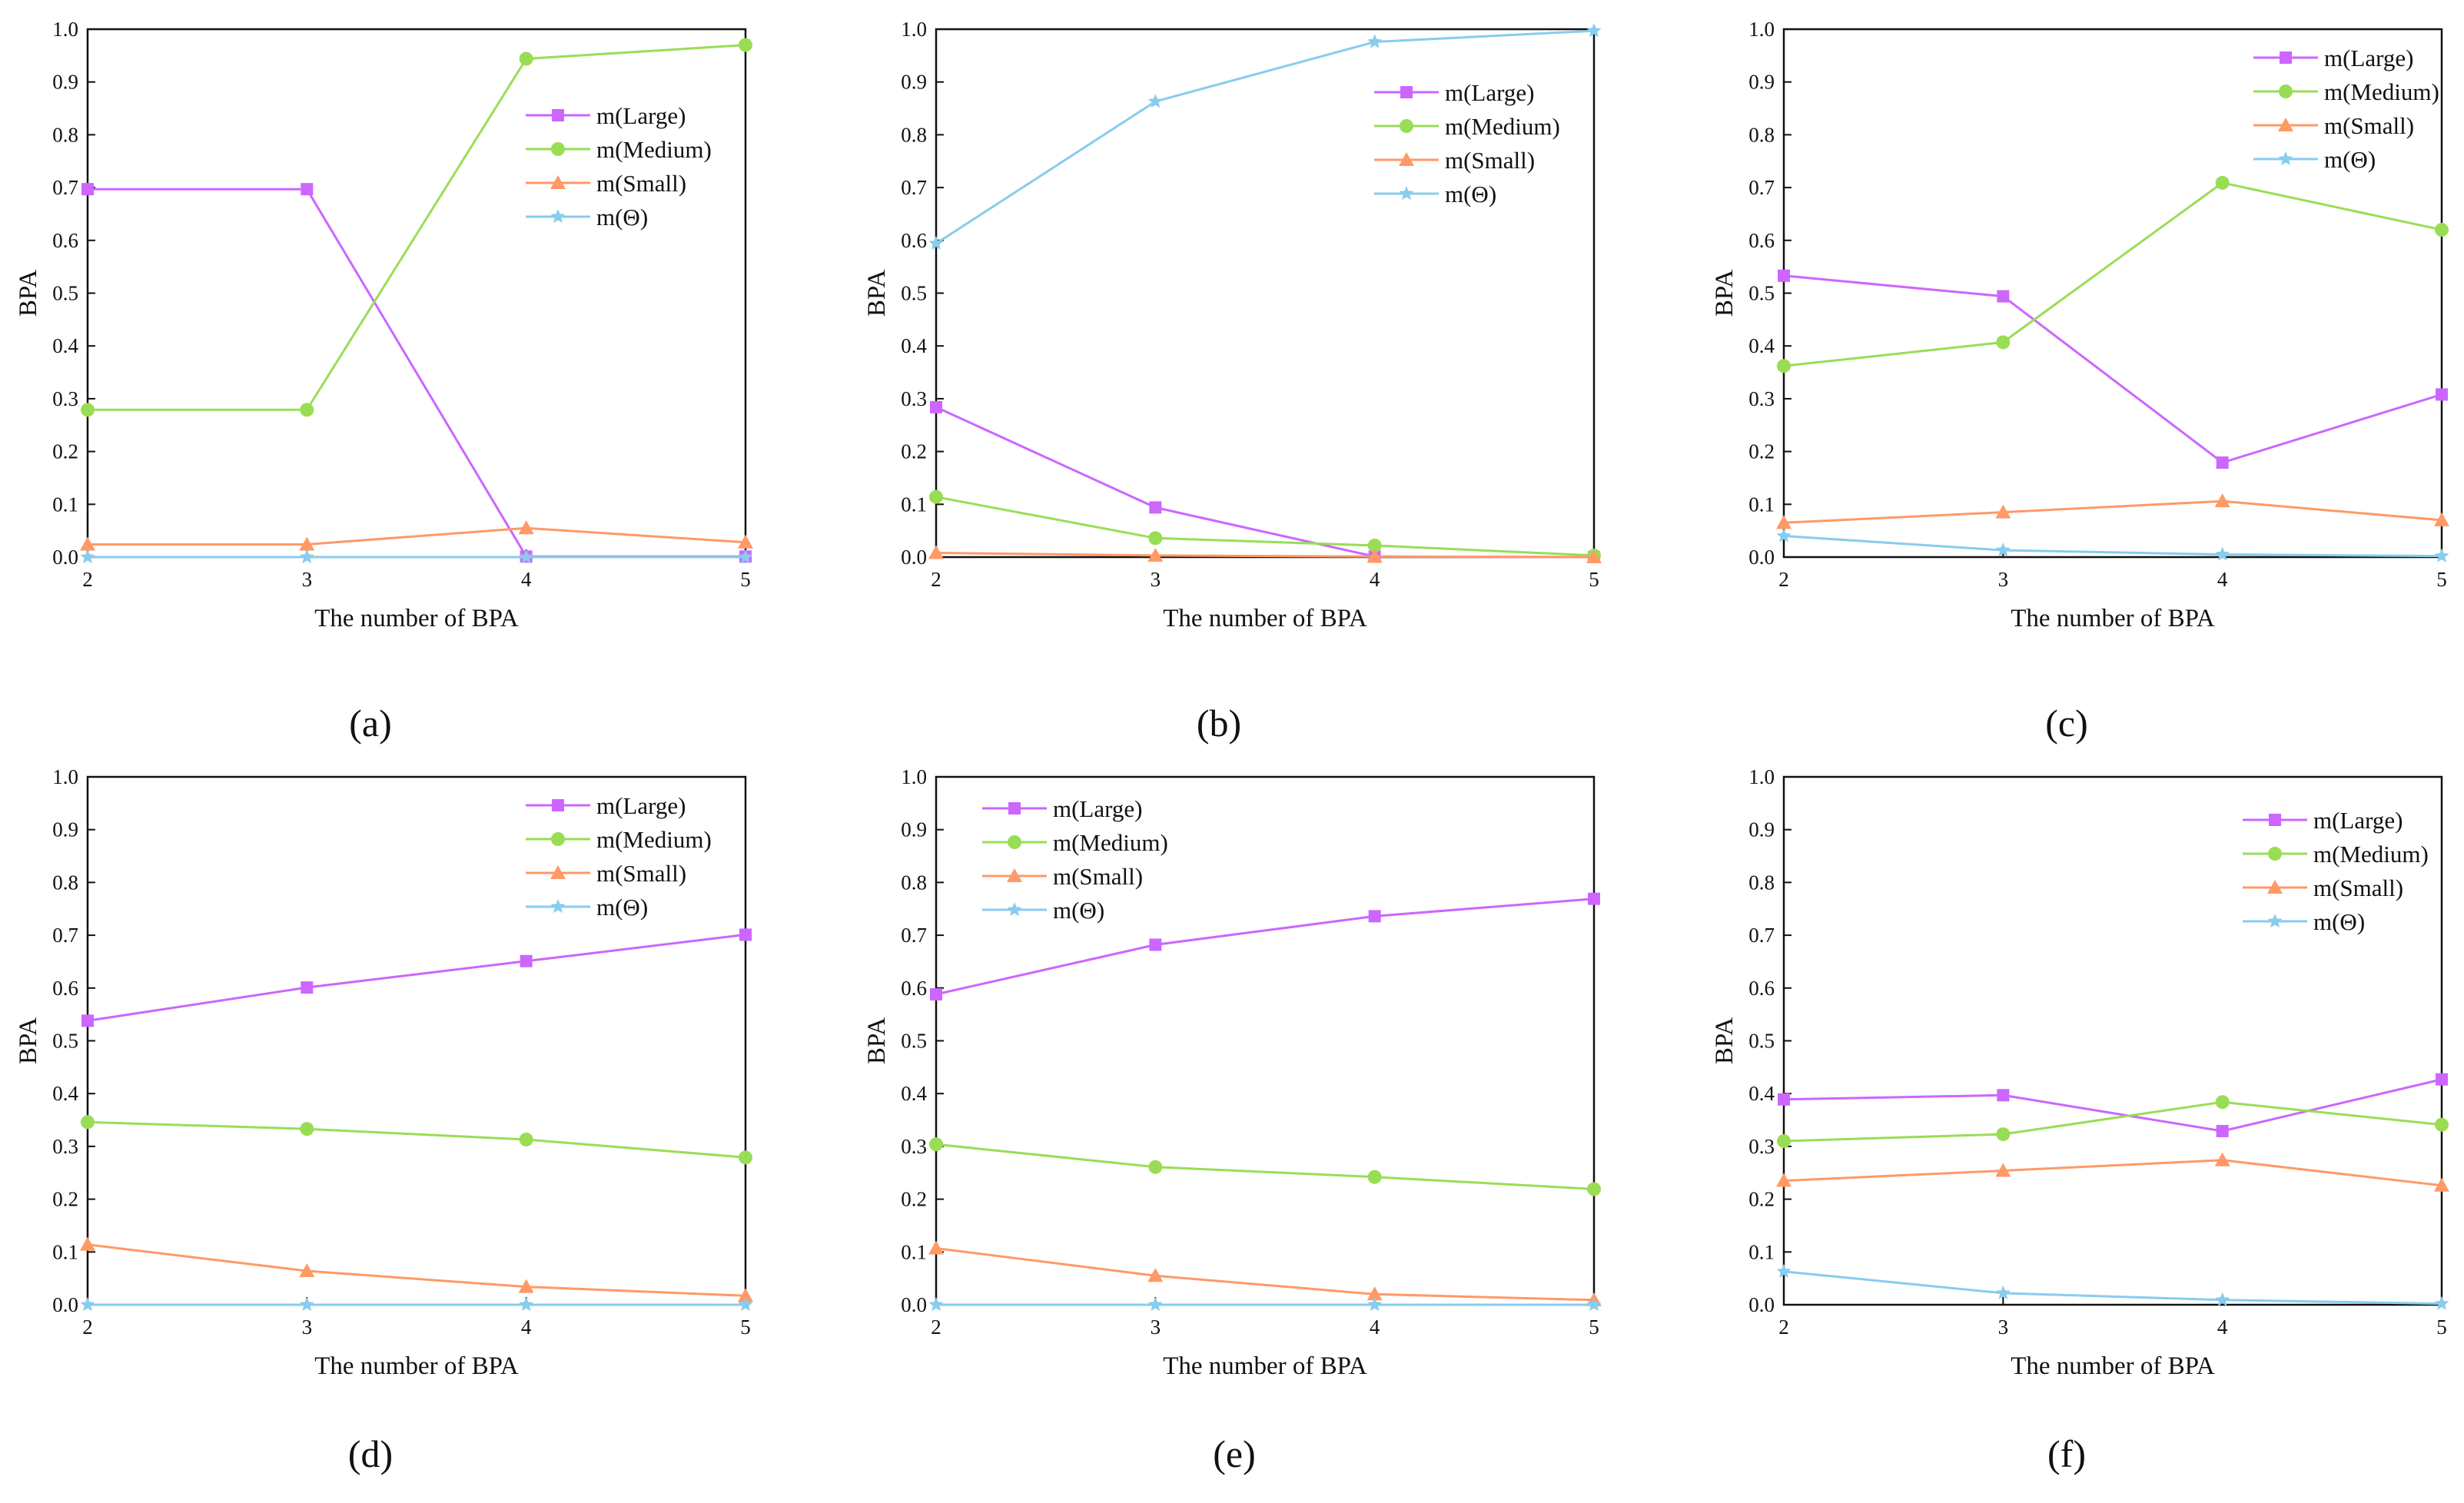 This screenshot has height=1503, width=2464. What do you see at coordinates (1234, 1453) in the screenshot?
I see `panel-caption: (e)` at bounding box center [1234, 1453].